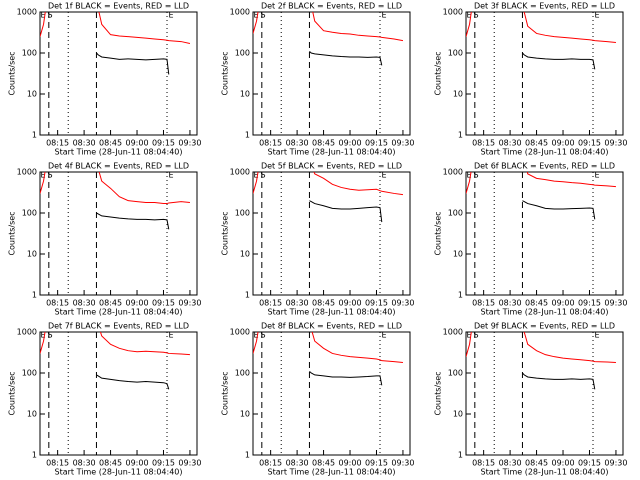  Describe the element at coordinates (118, 326) in the screenshot. I see `chart-title: Det 7f BLACK = Events, RED = LLD` at that location.